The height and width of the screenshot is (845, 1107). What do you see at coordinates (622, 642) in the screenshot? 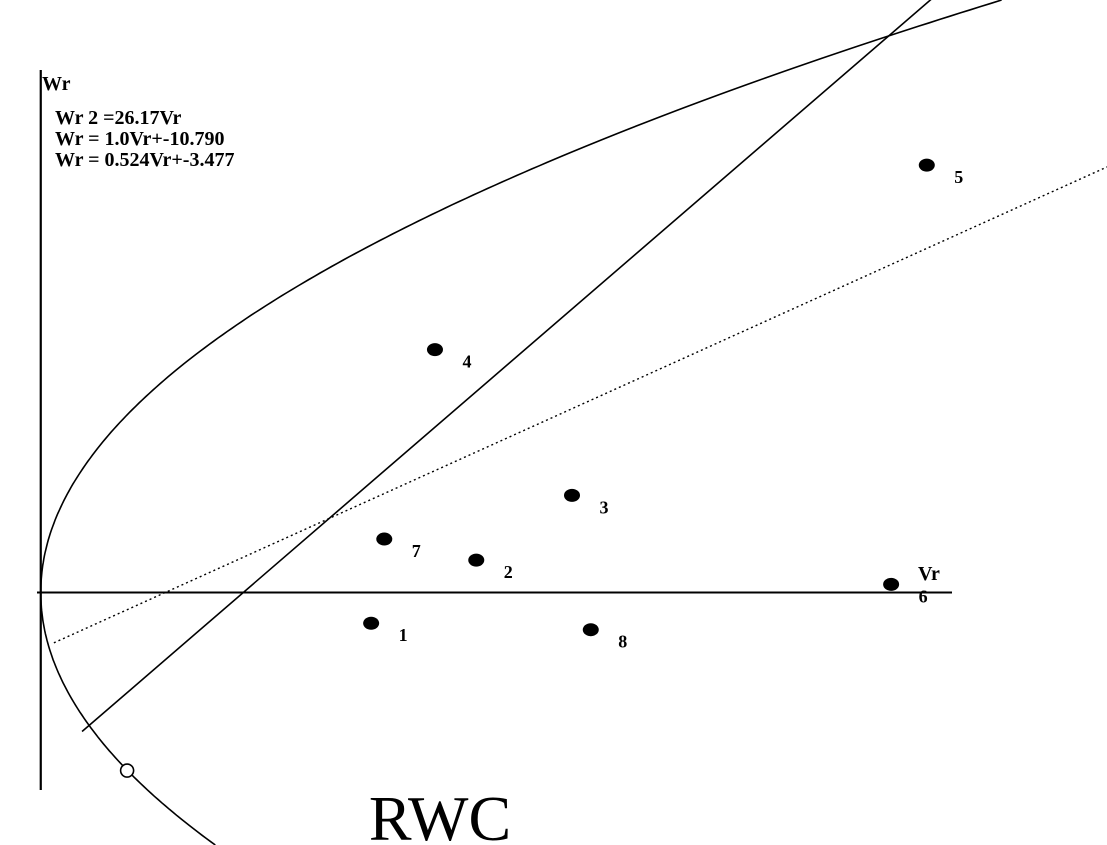
I see `point-label-8: 8` at bounding box center [622, 642].